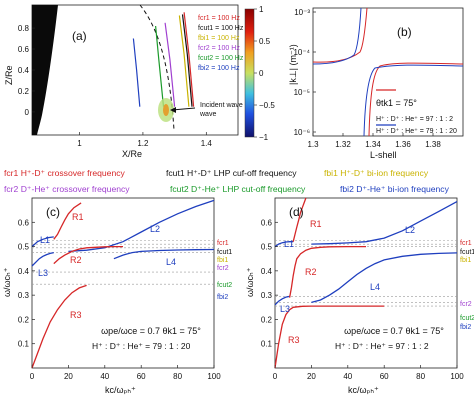  Describe the element at coordinates (219, 48) in the screenshot. I see `panel-a-legend-item: fcr2 = 100 Hz` at that location.